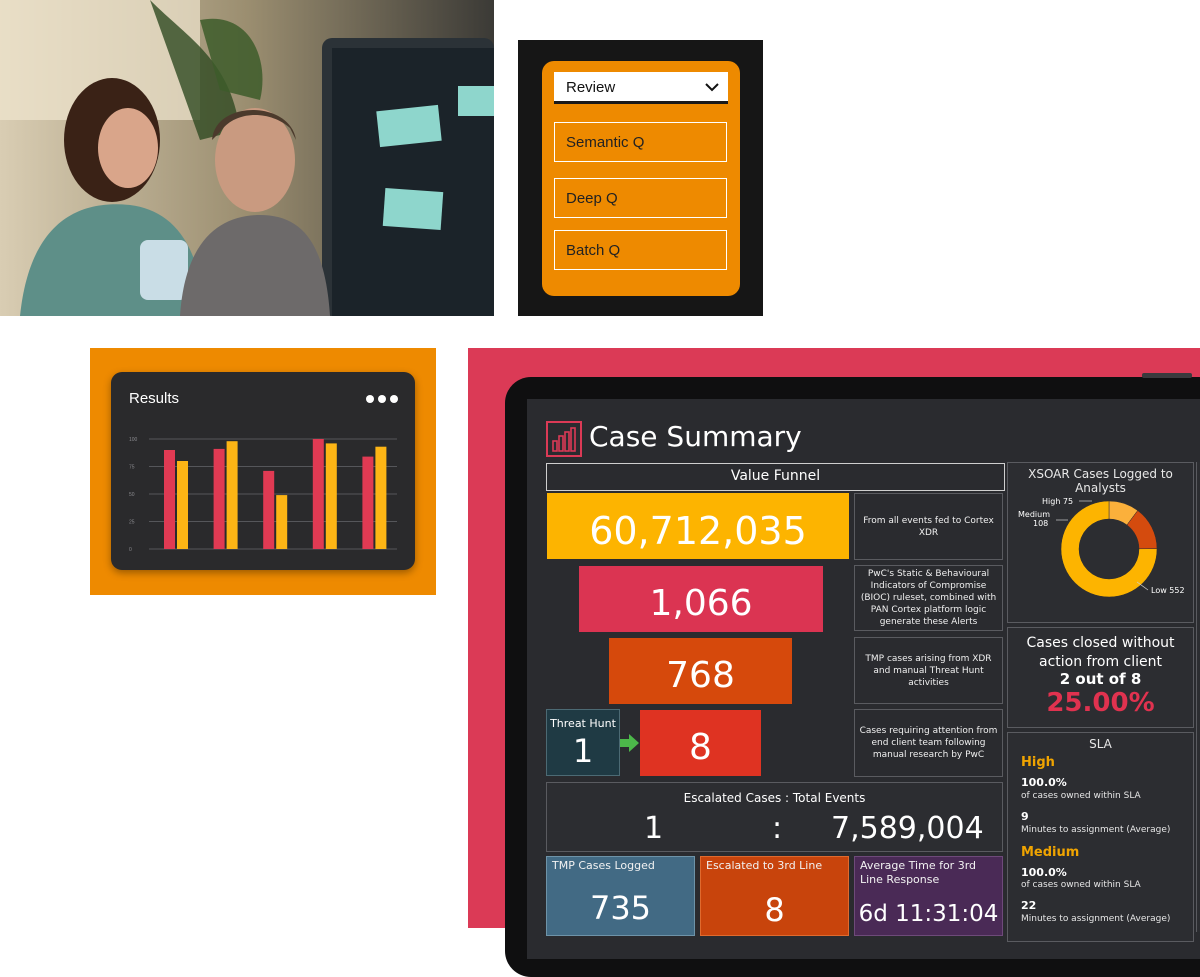 This screenshot has width=1200, height=977. I want to click on funnel-stage-events: 60,712,035, so click(698, 526).